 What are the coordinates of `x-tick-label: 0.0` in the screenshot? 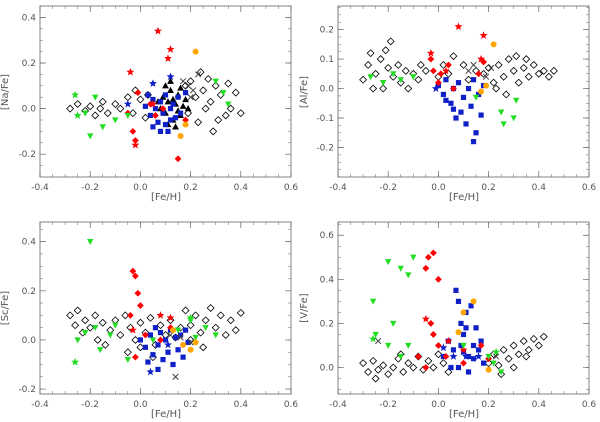 It's located at (438, 405).